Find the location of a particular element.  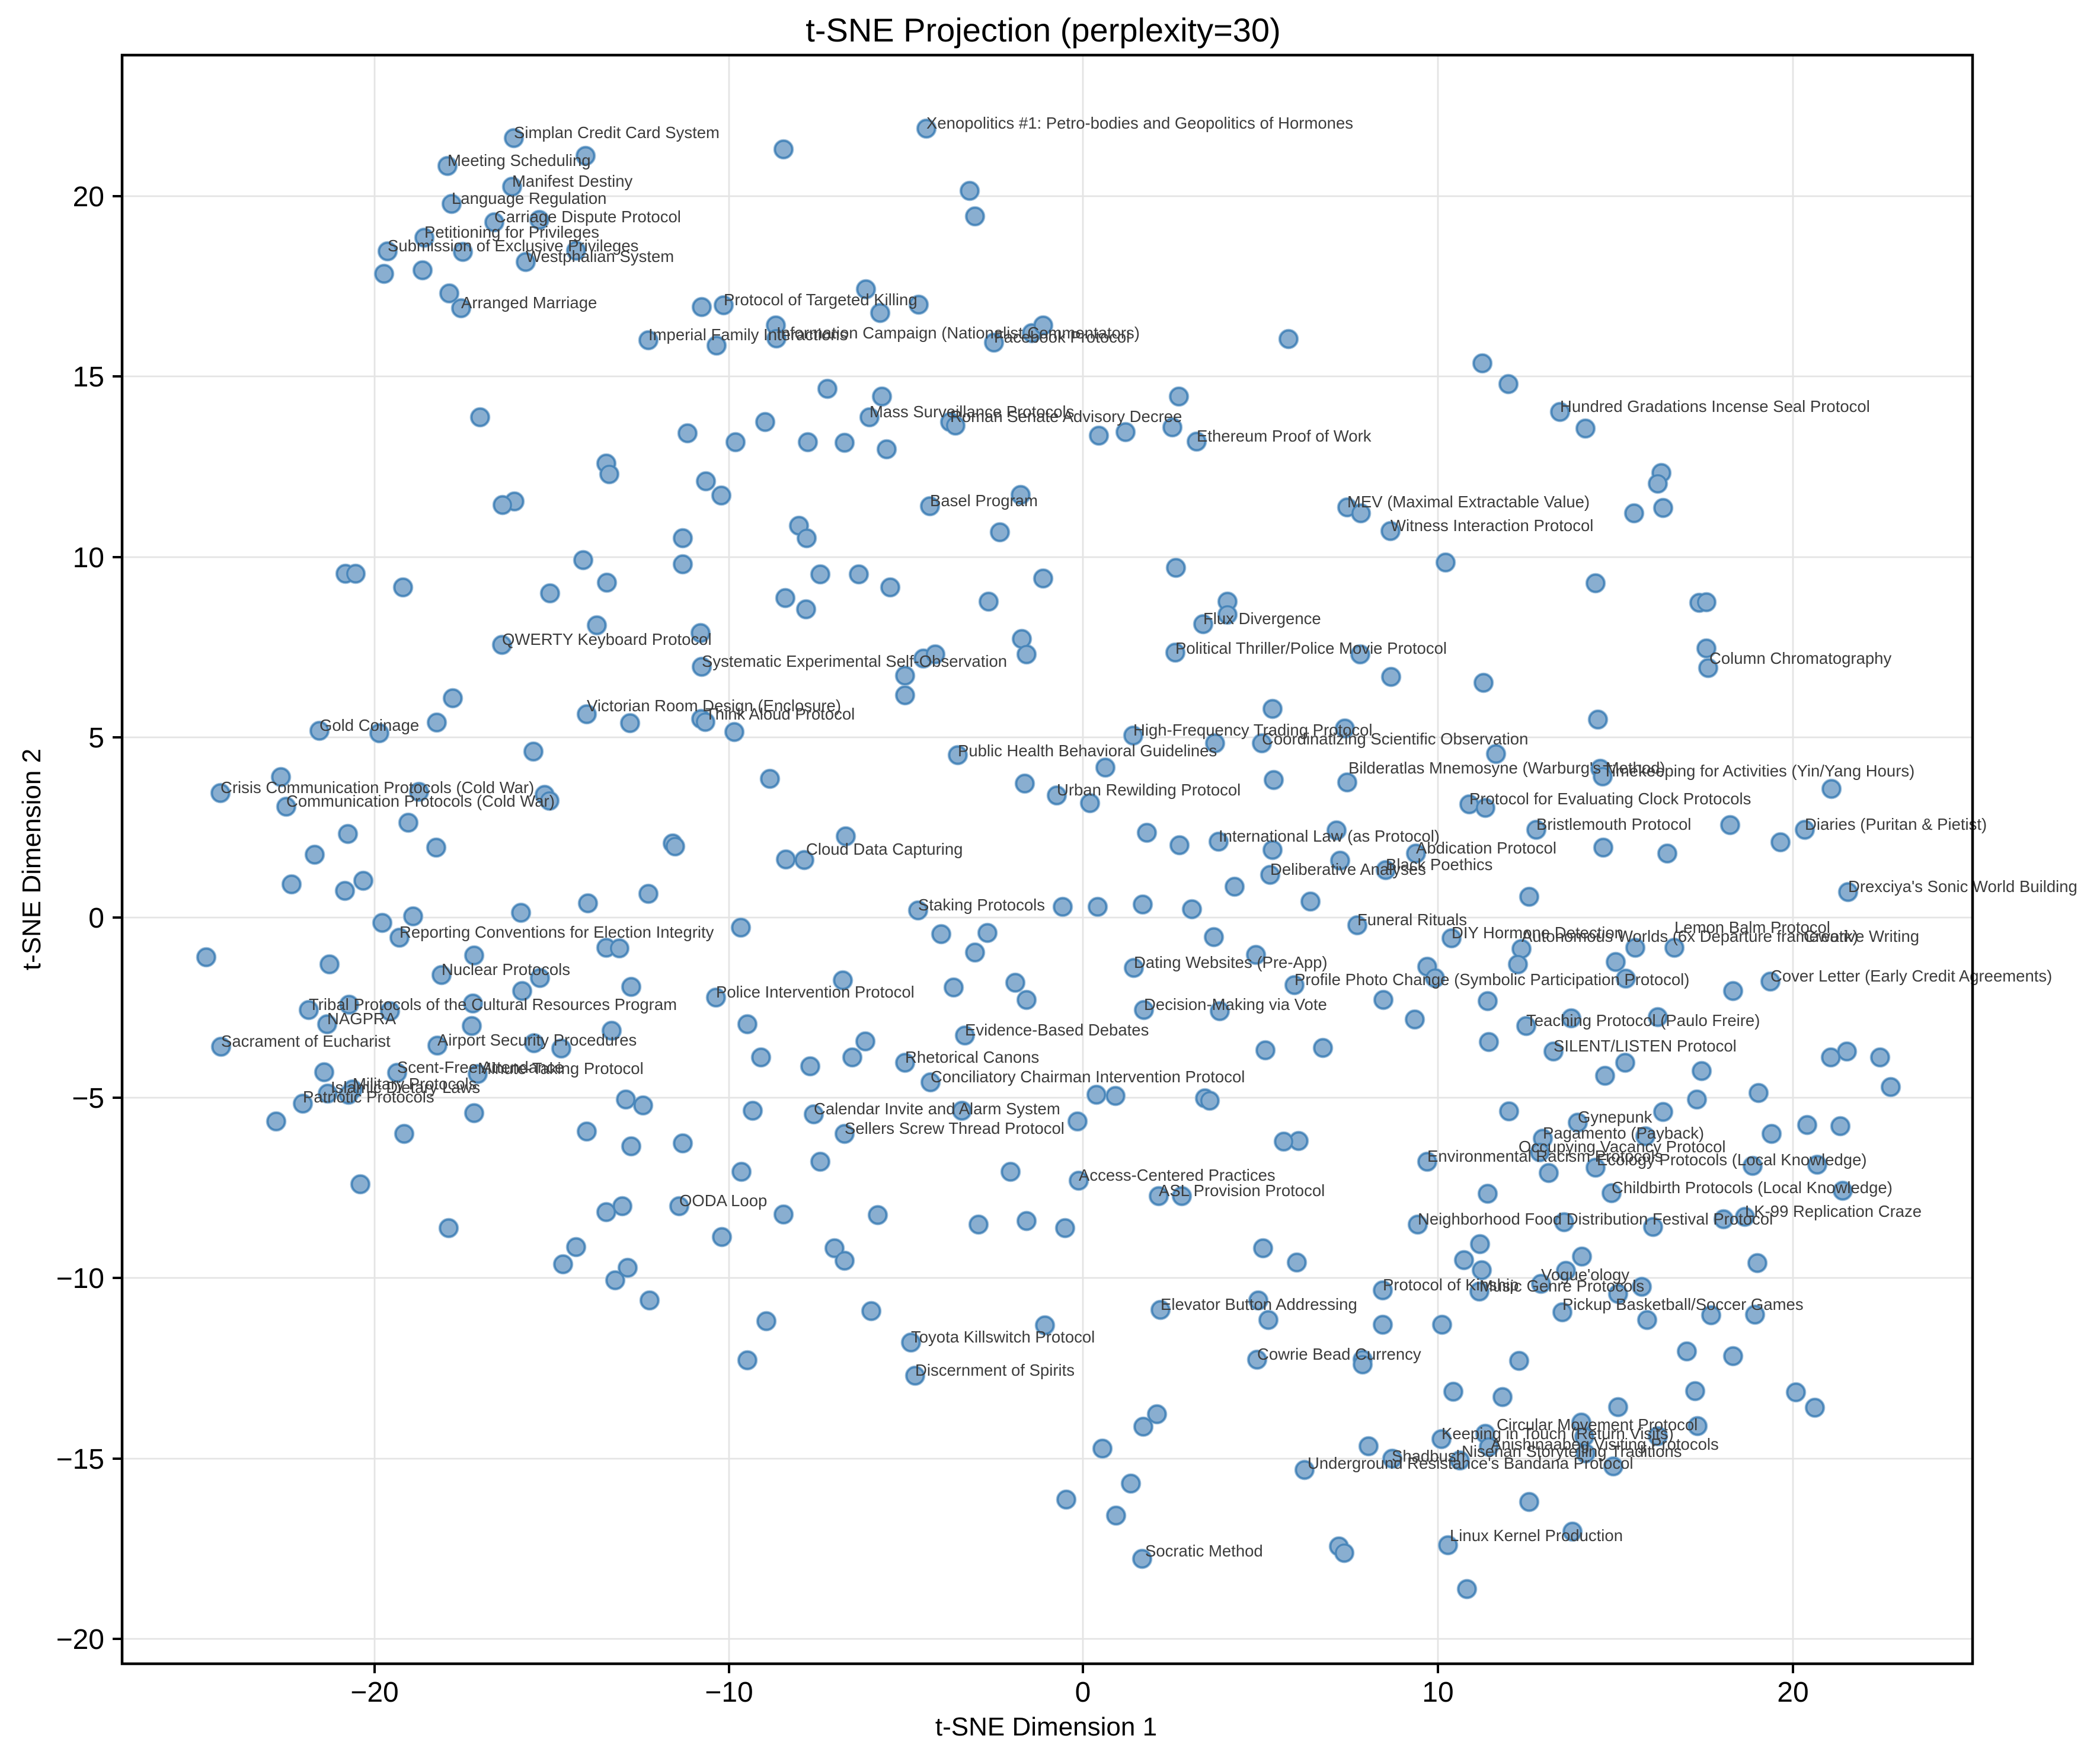

svg-text: QWERTY Keyboard Protocol is located at coordinates (607, 639).